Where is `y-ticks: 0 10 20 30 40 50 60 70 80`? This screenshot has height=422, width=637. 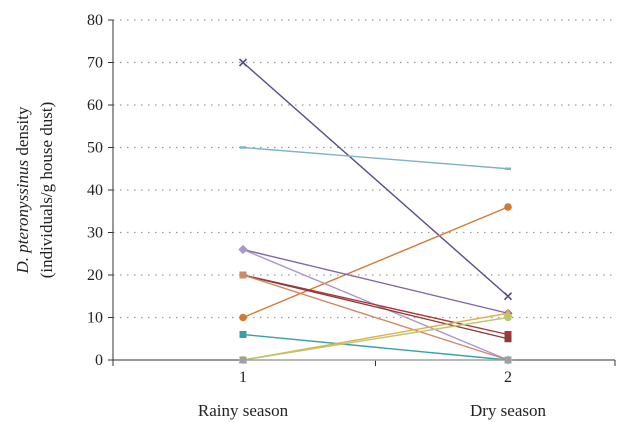
y-ticks: 0 10 20 30 40 50 60 70 80 is located at coordinates (100, 190).